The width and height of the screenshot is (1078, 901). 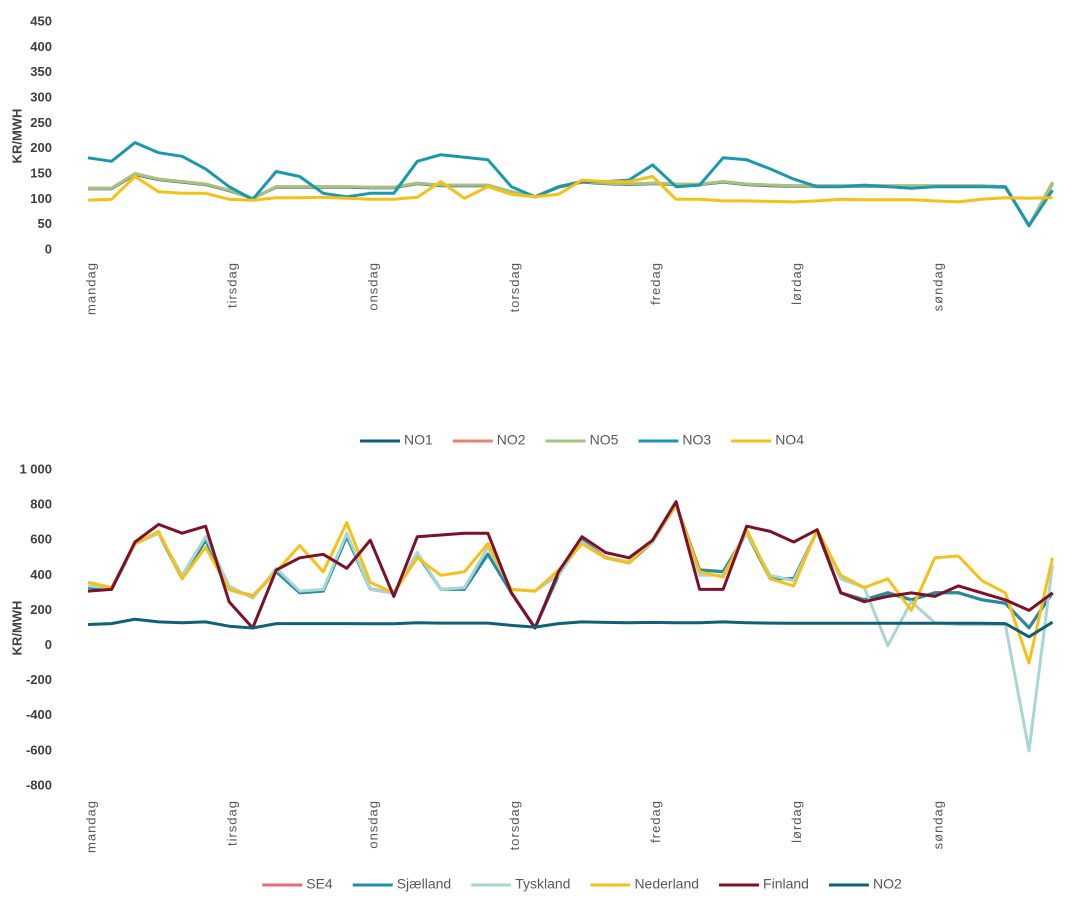 What do you see at coordinates (41, 198) in the screenshot?
I see `y-tick-label: 100` at bounding box center [41, 198].